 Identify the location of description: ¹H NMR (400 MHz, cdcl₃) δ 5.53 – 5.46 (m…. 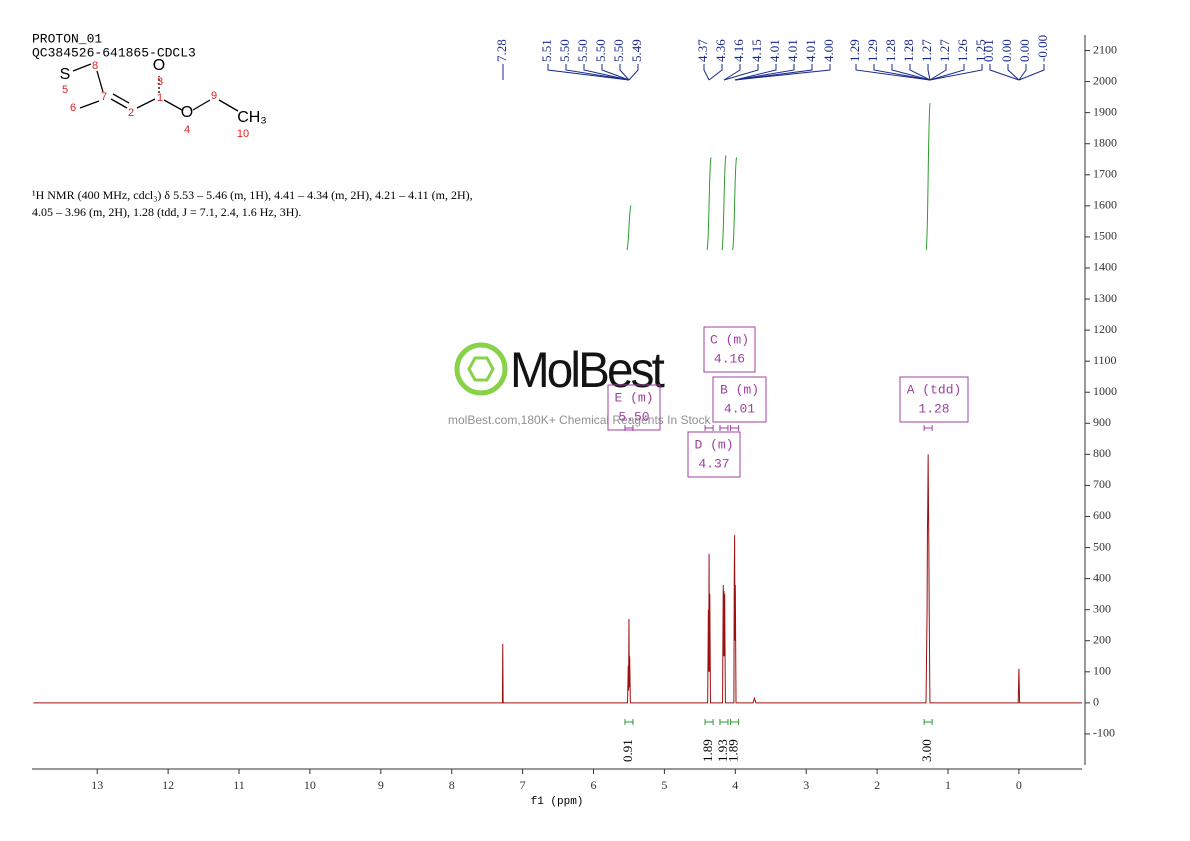
(252, 195).